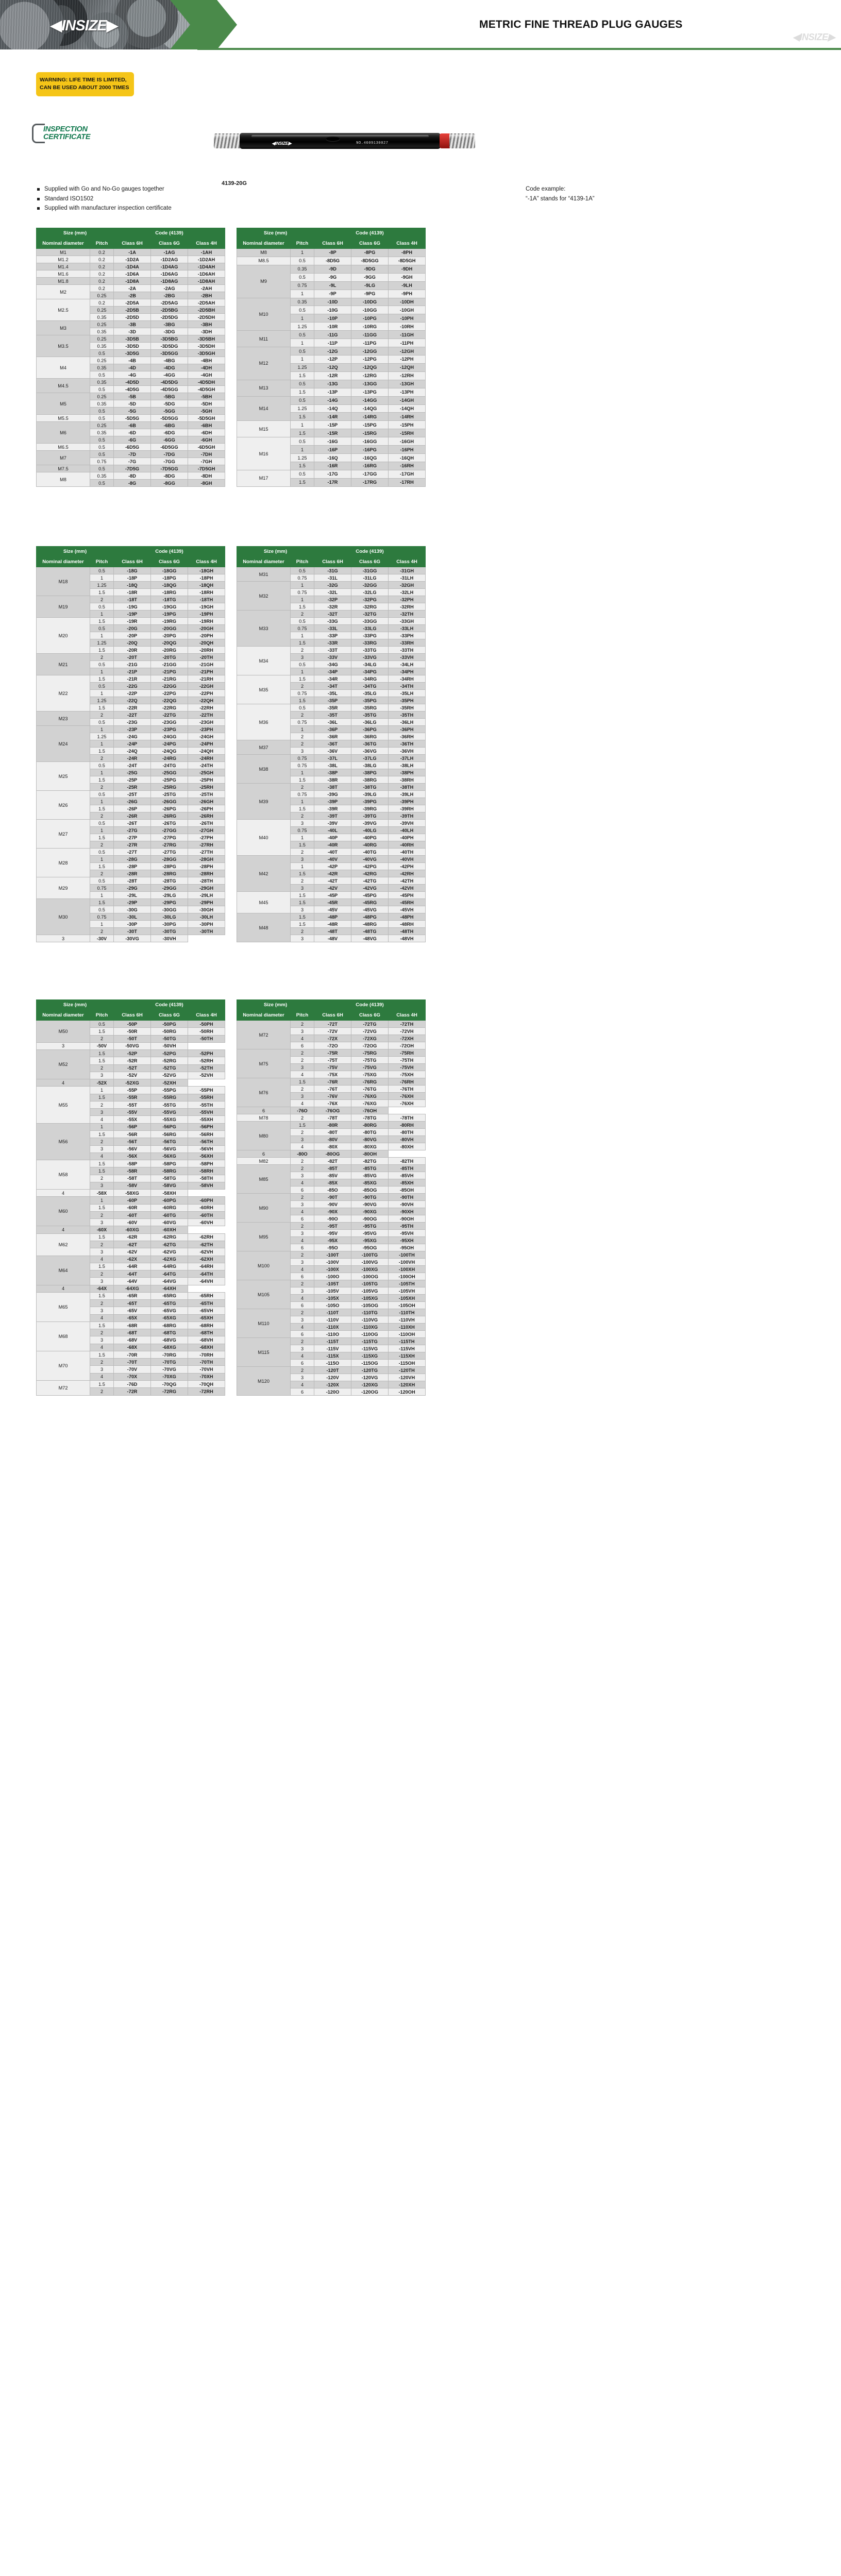  What do you see at coordinates (332, 628) in the screenshot?
I see `cell-class-6h: -33L` at bounding box center [332, 628].